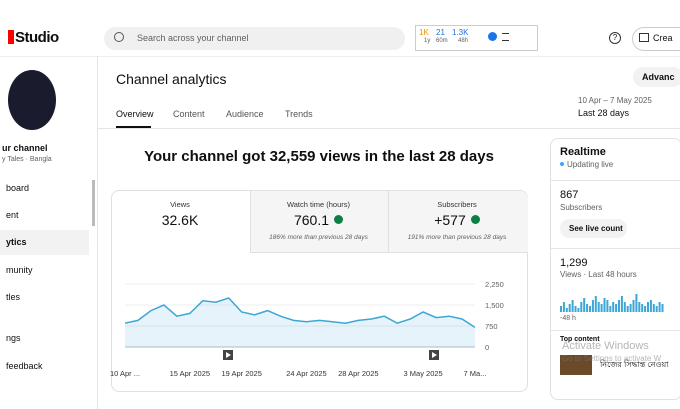 This screenshot has width=680, height=409. Describe the element at coordinates (424, 32) in the screenshot. I see `stat-value: 1K` at that location.